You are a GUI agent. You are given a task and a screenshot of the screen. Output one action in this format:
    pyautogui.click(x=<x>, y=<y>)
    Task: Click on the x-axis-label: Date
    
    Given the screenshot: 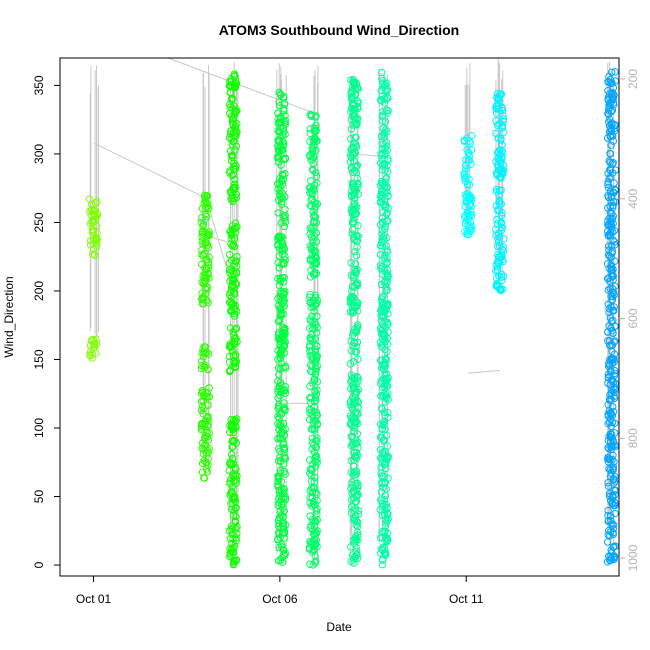 What is the action you would take?
    pyautogui.click(x=339, y=627)
    